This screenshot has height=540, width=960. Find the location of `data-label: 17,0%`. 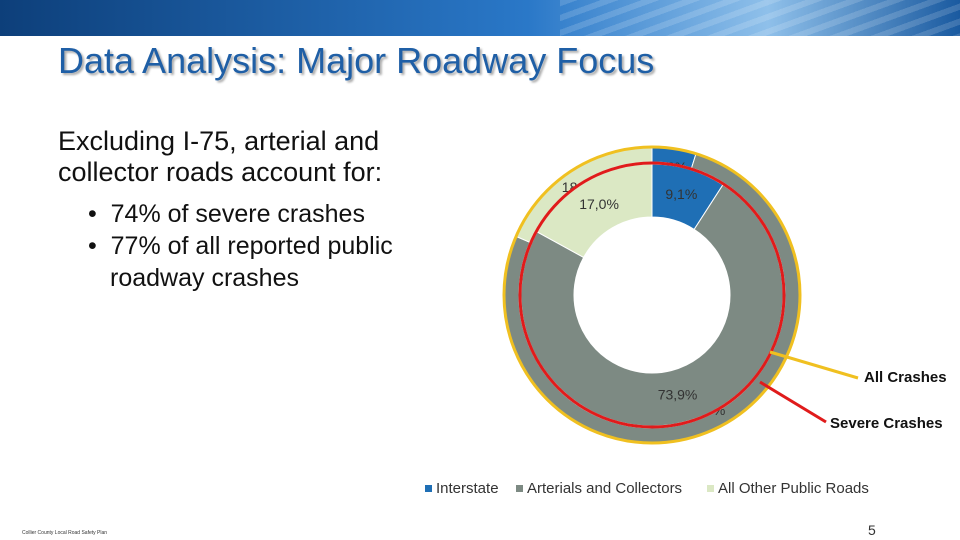

data-label: 17,0% is located at coordinates (599, 204).